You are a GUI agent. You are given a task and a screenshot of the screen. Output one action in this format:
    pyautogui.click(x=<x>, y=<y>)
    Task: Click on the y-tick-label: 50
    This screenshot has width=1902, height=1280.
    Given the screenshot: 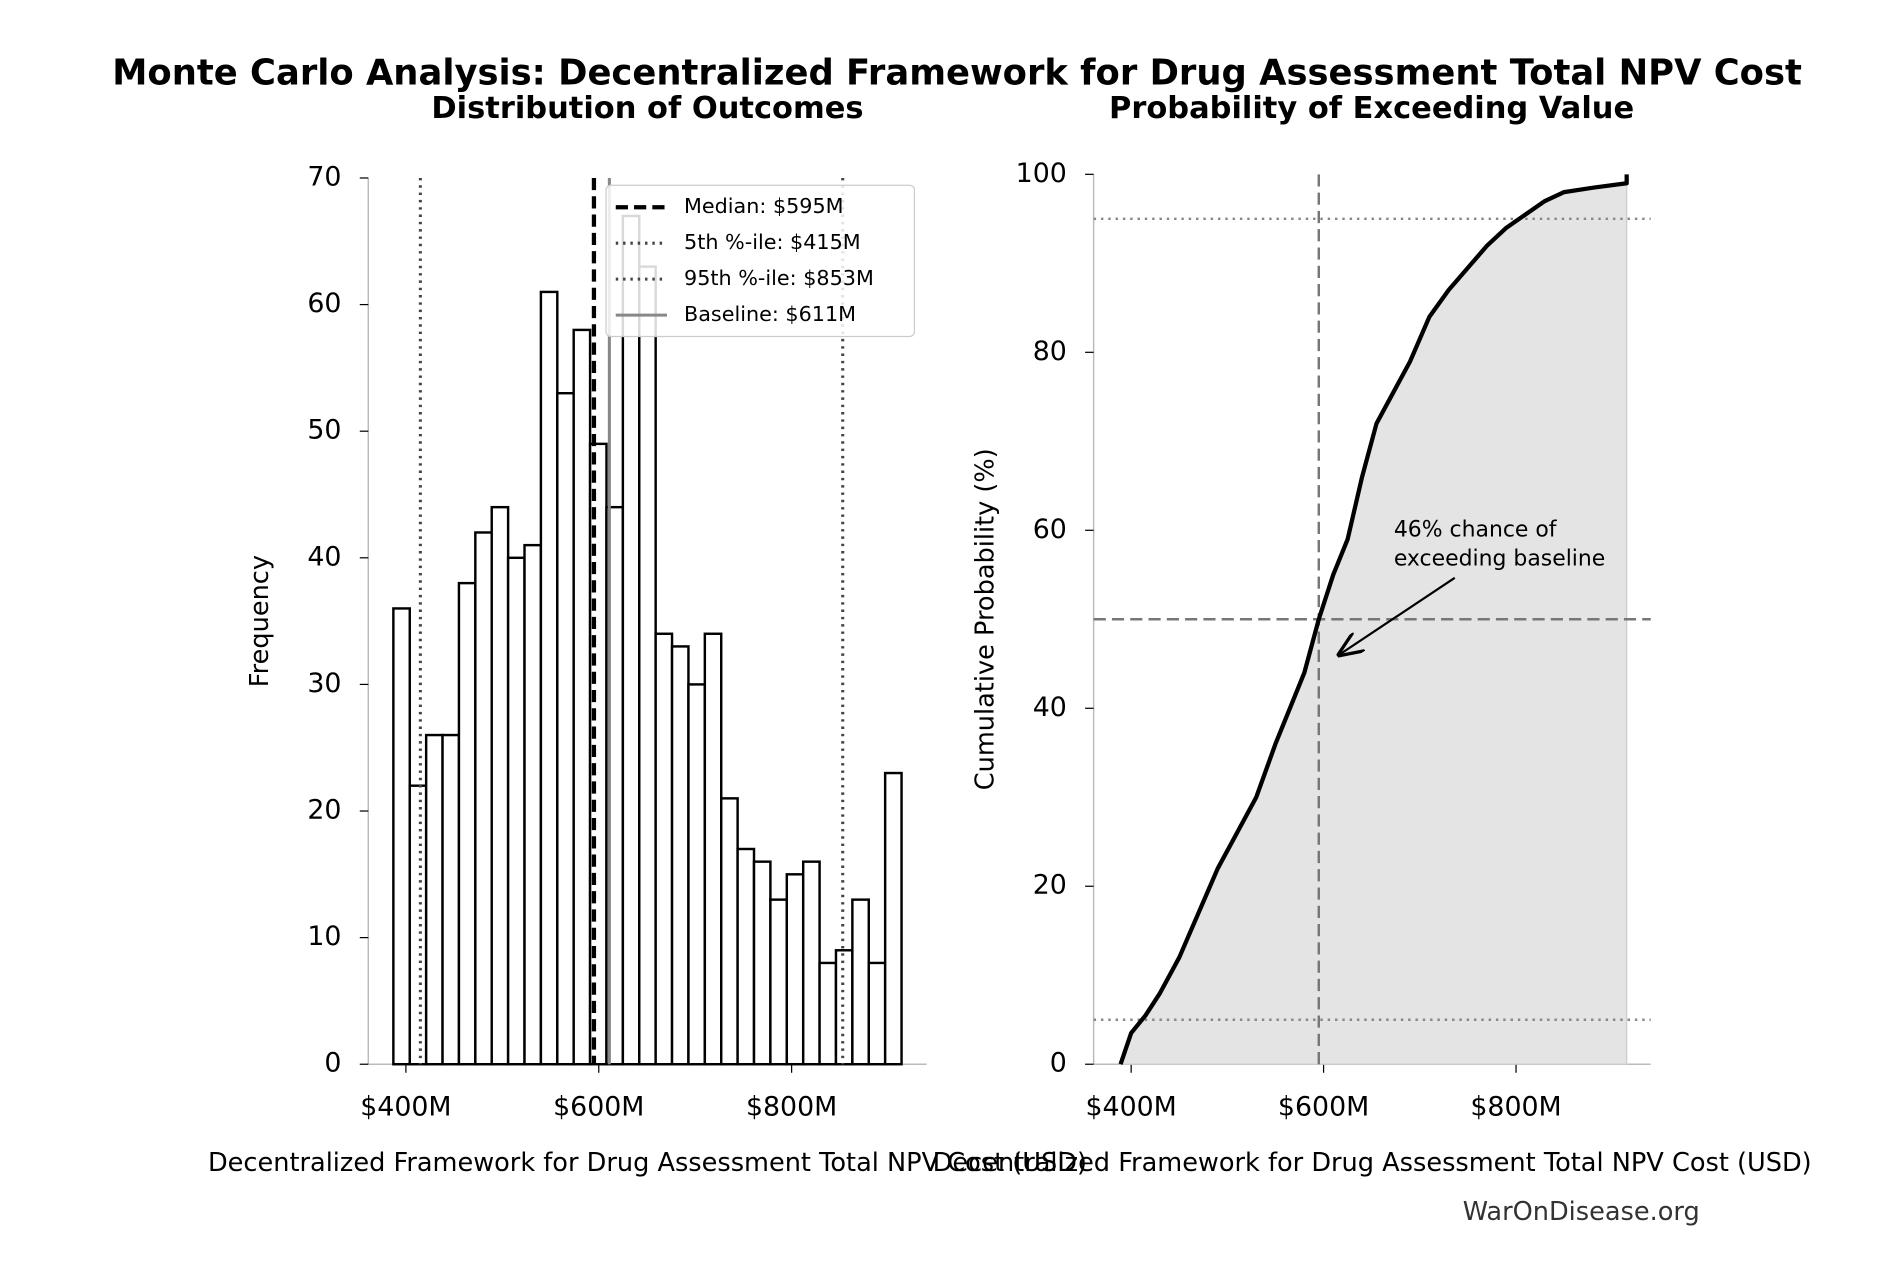 What is the action you would take?
    pyautogui.click(x=324, y=430)
    